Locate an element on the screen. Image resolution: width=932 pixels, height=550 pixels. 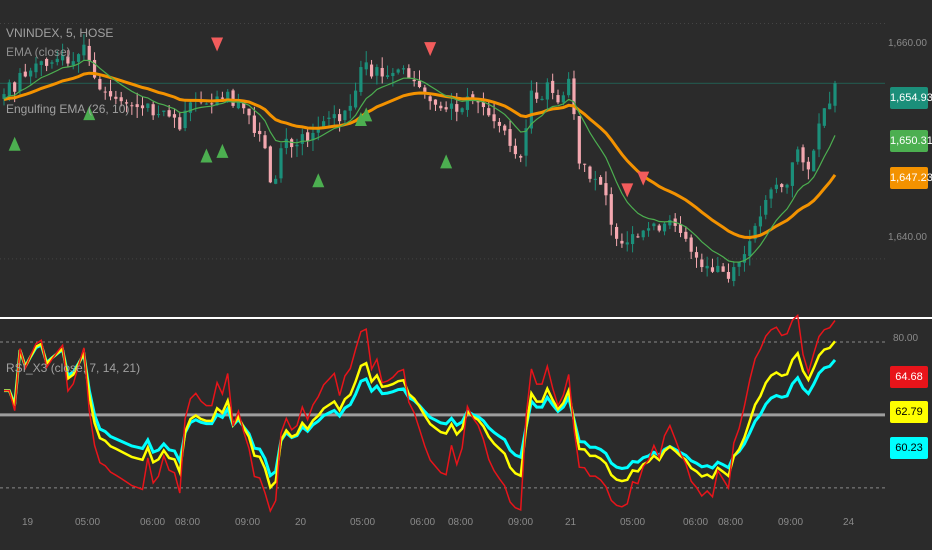
symbol-legend: VNINDEX, 5, HOSE is located at coordinates (60, 33).